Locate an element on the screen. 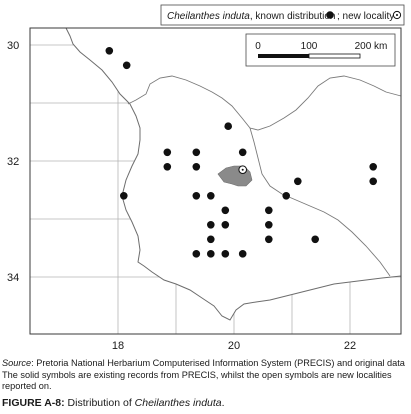 This screenshot has width=411, height=414. legend-new-label: ; new locality is located at coordinates (365, 16).